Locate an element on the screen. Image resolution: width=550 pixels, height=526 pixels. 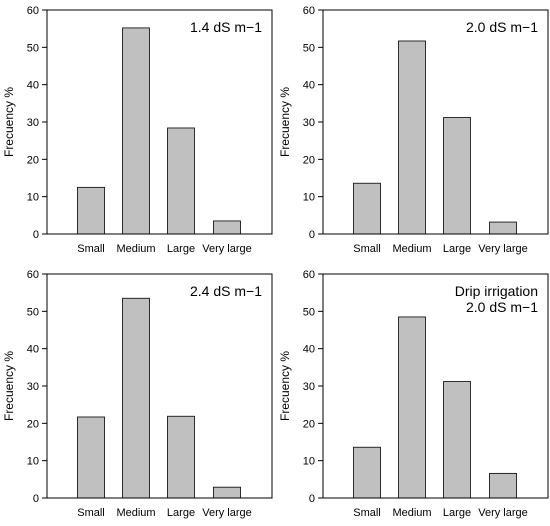
panel-annotation: 1.4 dS m−1 is located at coordinates (226, 27).